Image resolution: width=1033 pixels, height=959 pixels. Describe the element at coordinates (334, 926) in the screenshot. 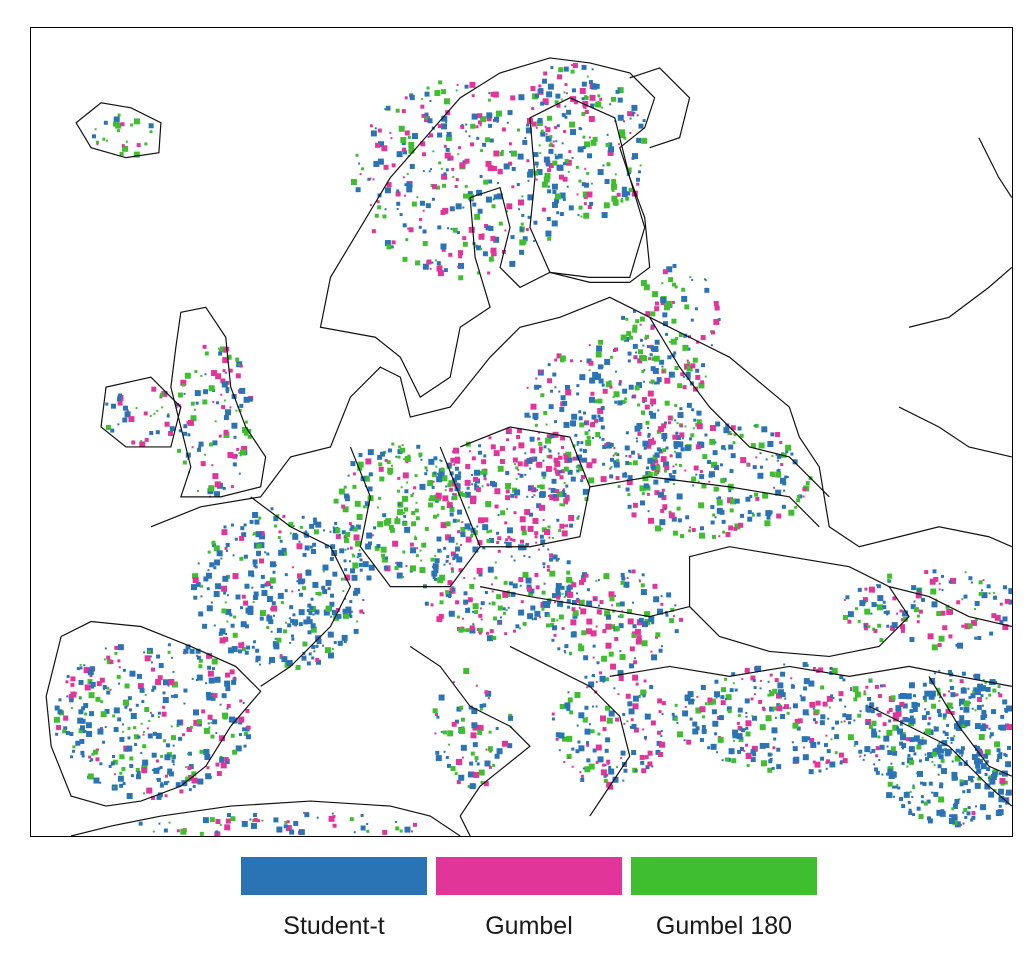

I see `legend-label: Student-t` at that location.